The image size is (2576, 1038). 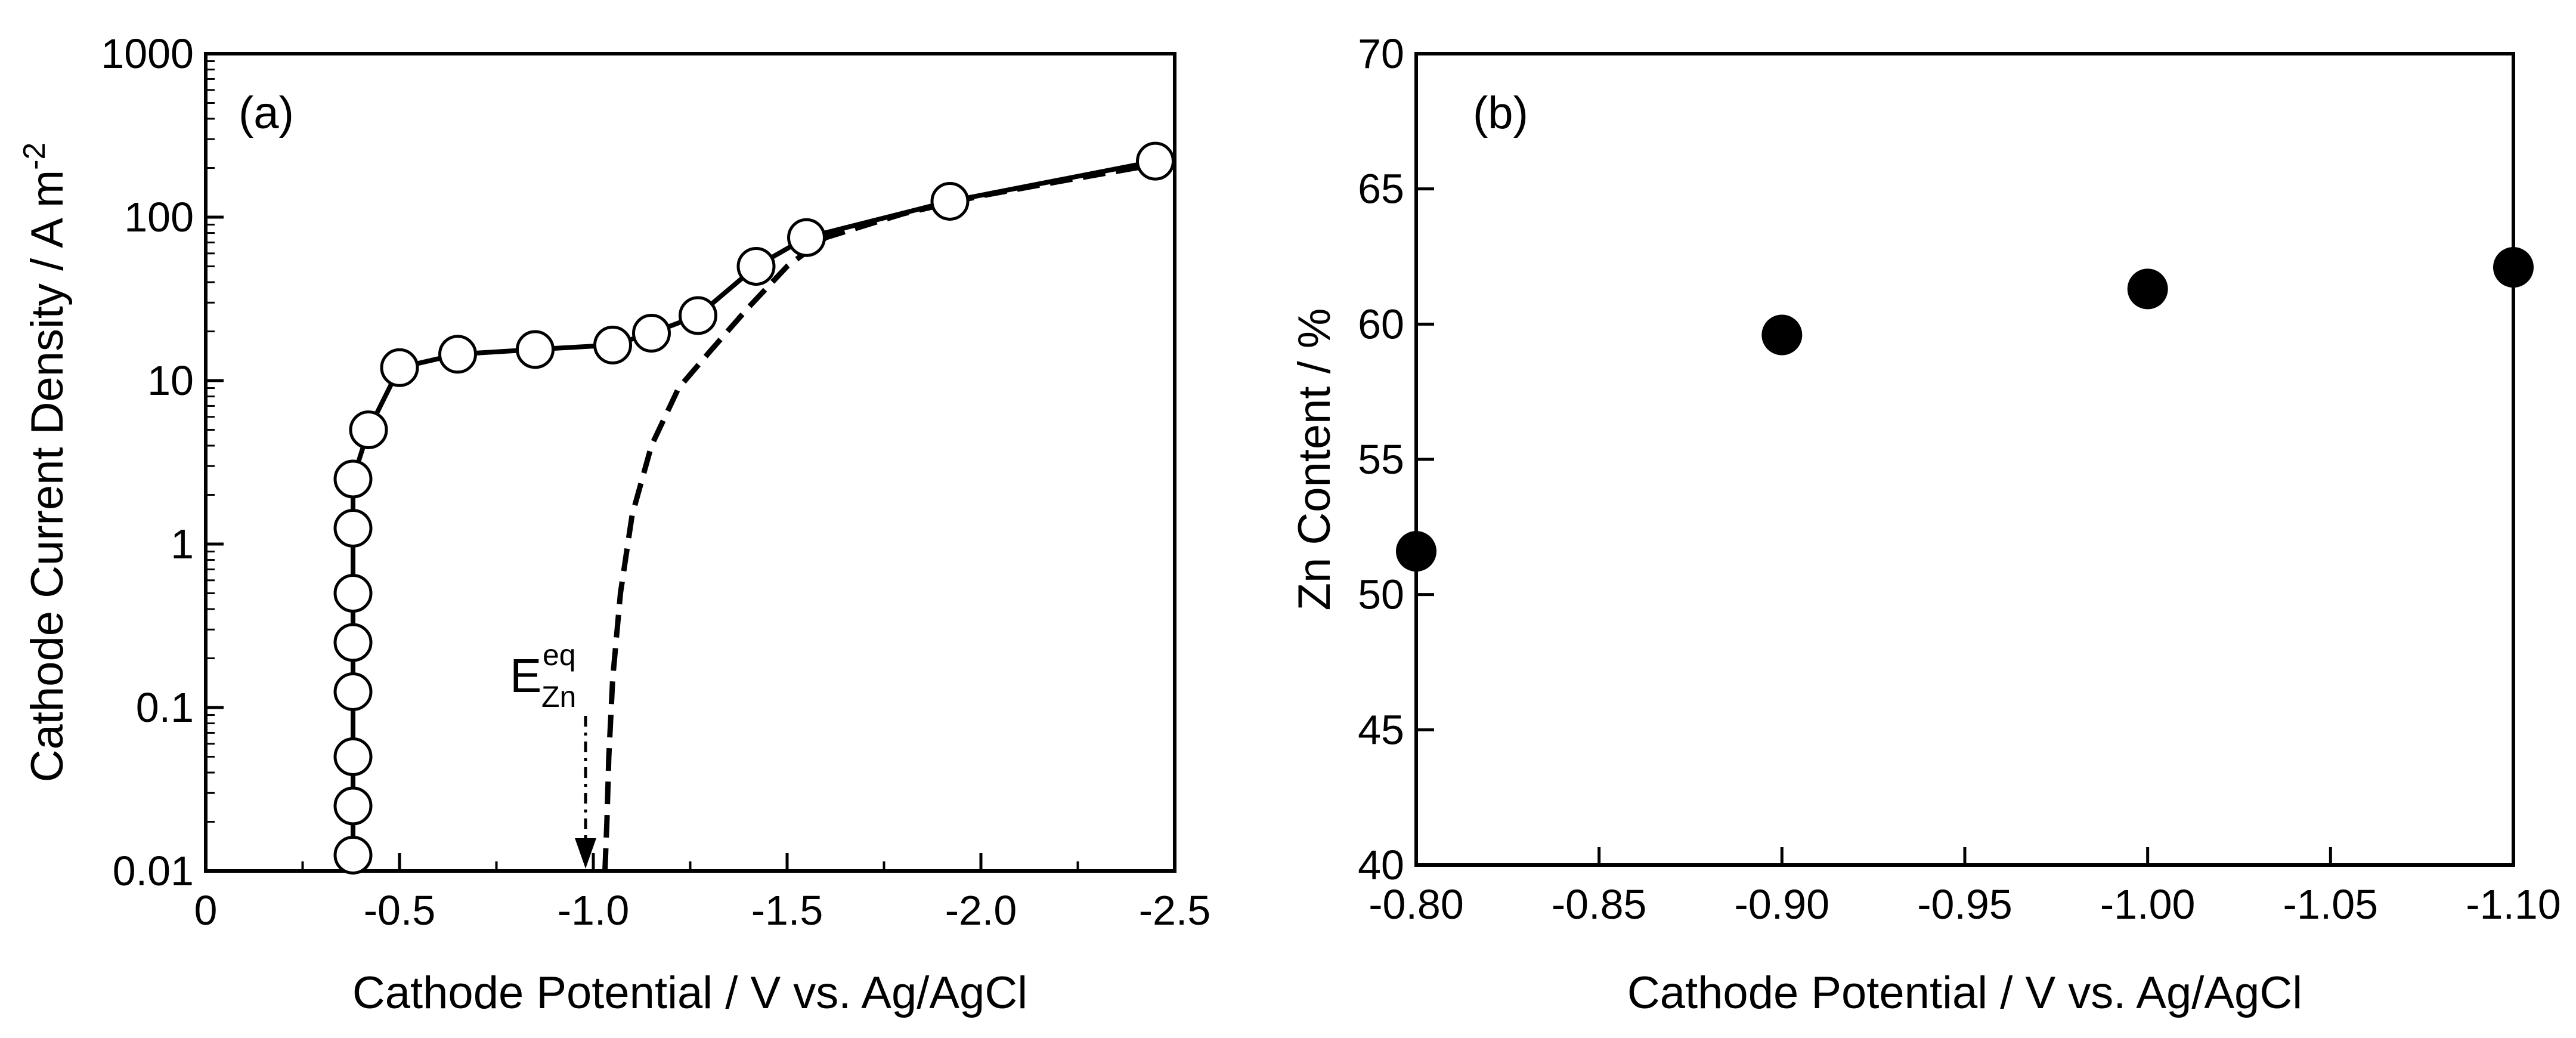 I want to click on panel-a-x-tick-label: 0, so click(x=206, y=910).